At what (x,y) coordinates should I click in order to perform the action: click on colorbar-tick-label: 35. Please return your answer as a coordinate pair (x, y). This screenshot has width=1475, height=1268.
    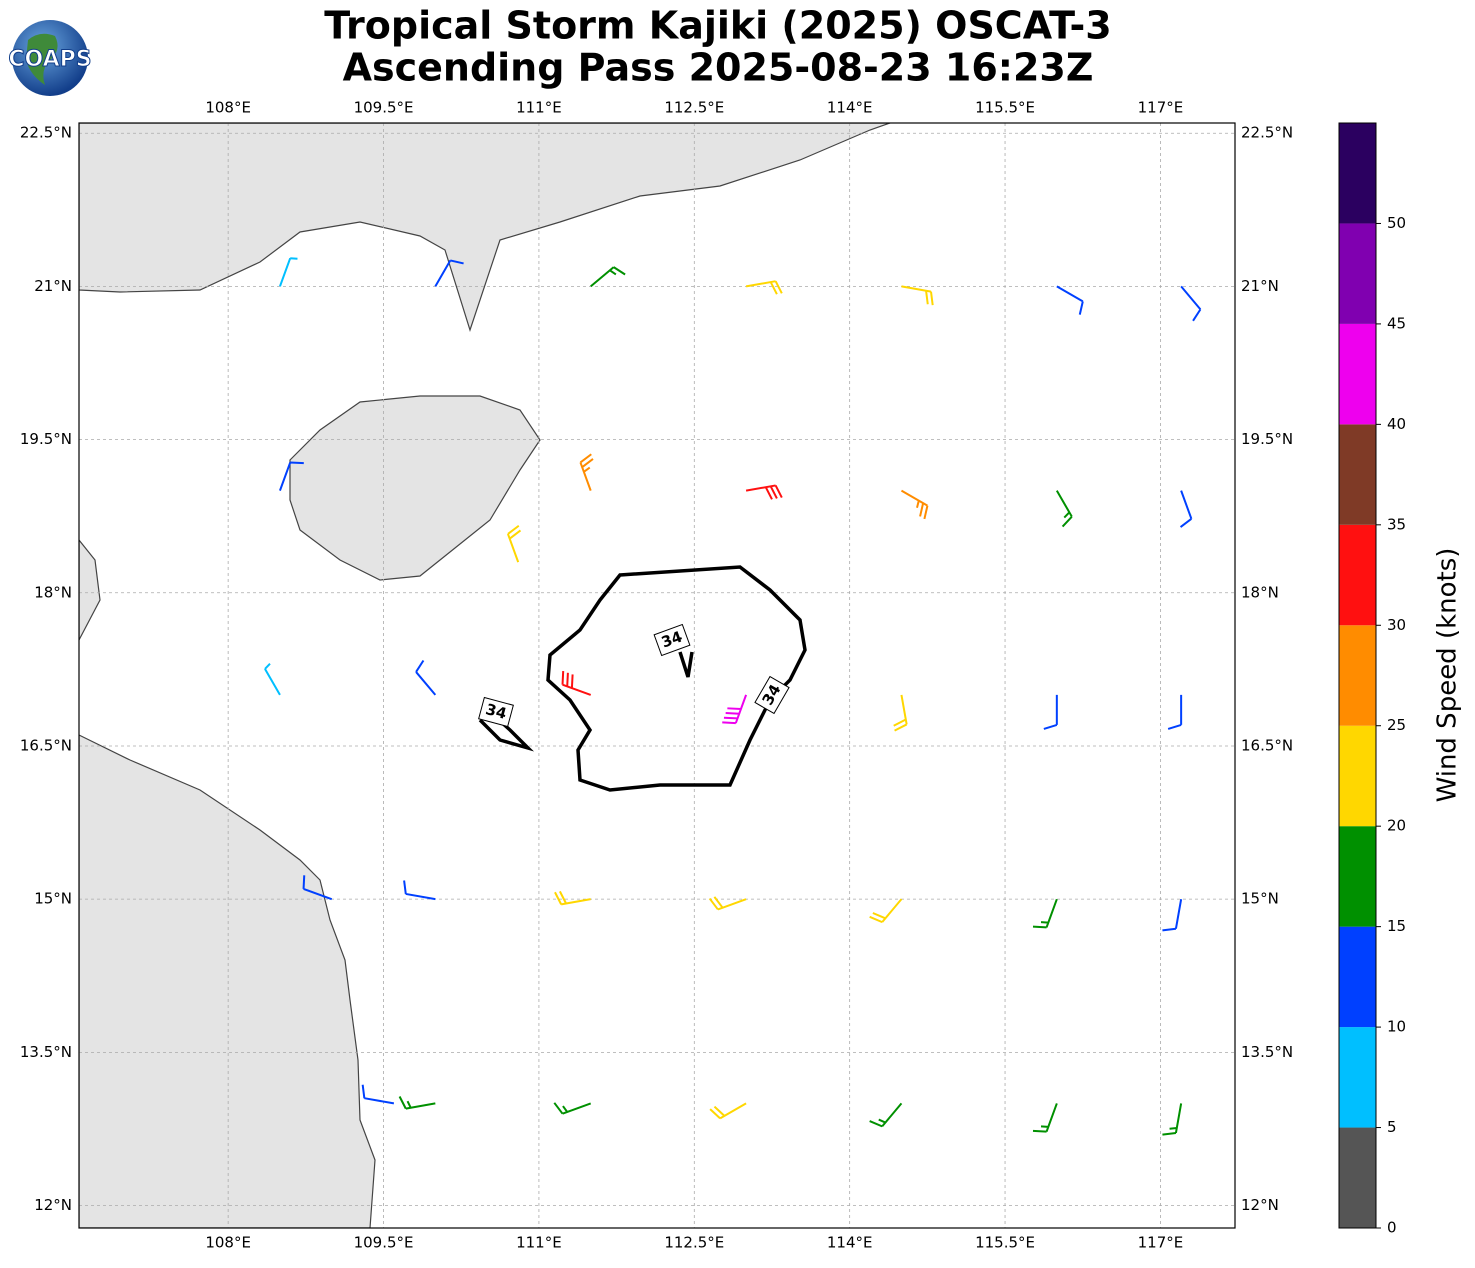
    Looking at the image, I should click on (1396, 524).